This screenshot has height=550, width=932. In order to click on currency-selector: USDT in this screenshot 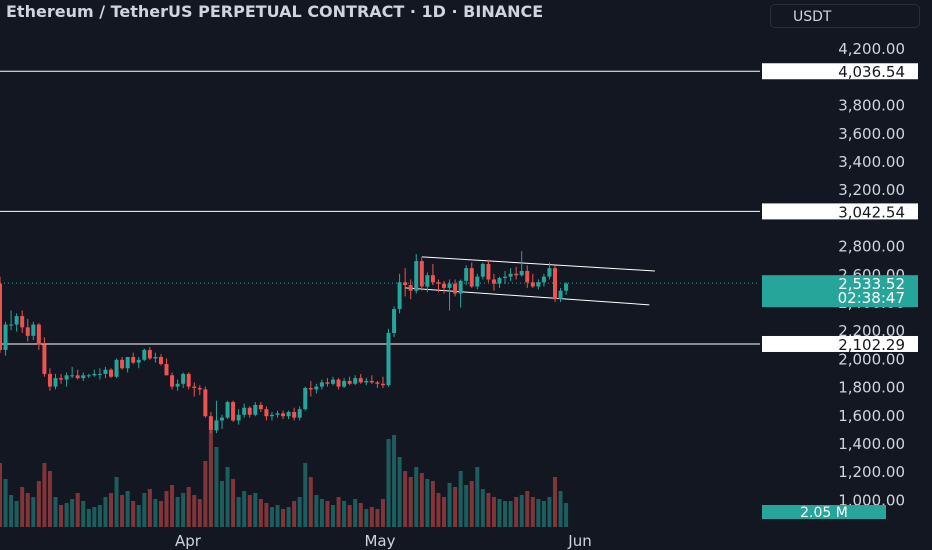, I will do `click(845, 16)`.